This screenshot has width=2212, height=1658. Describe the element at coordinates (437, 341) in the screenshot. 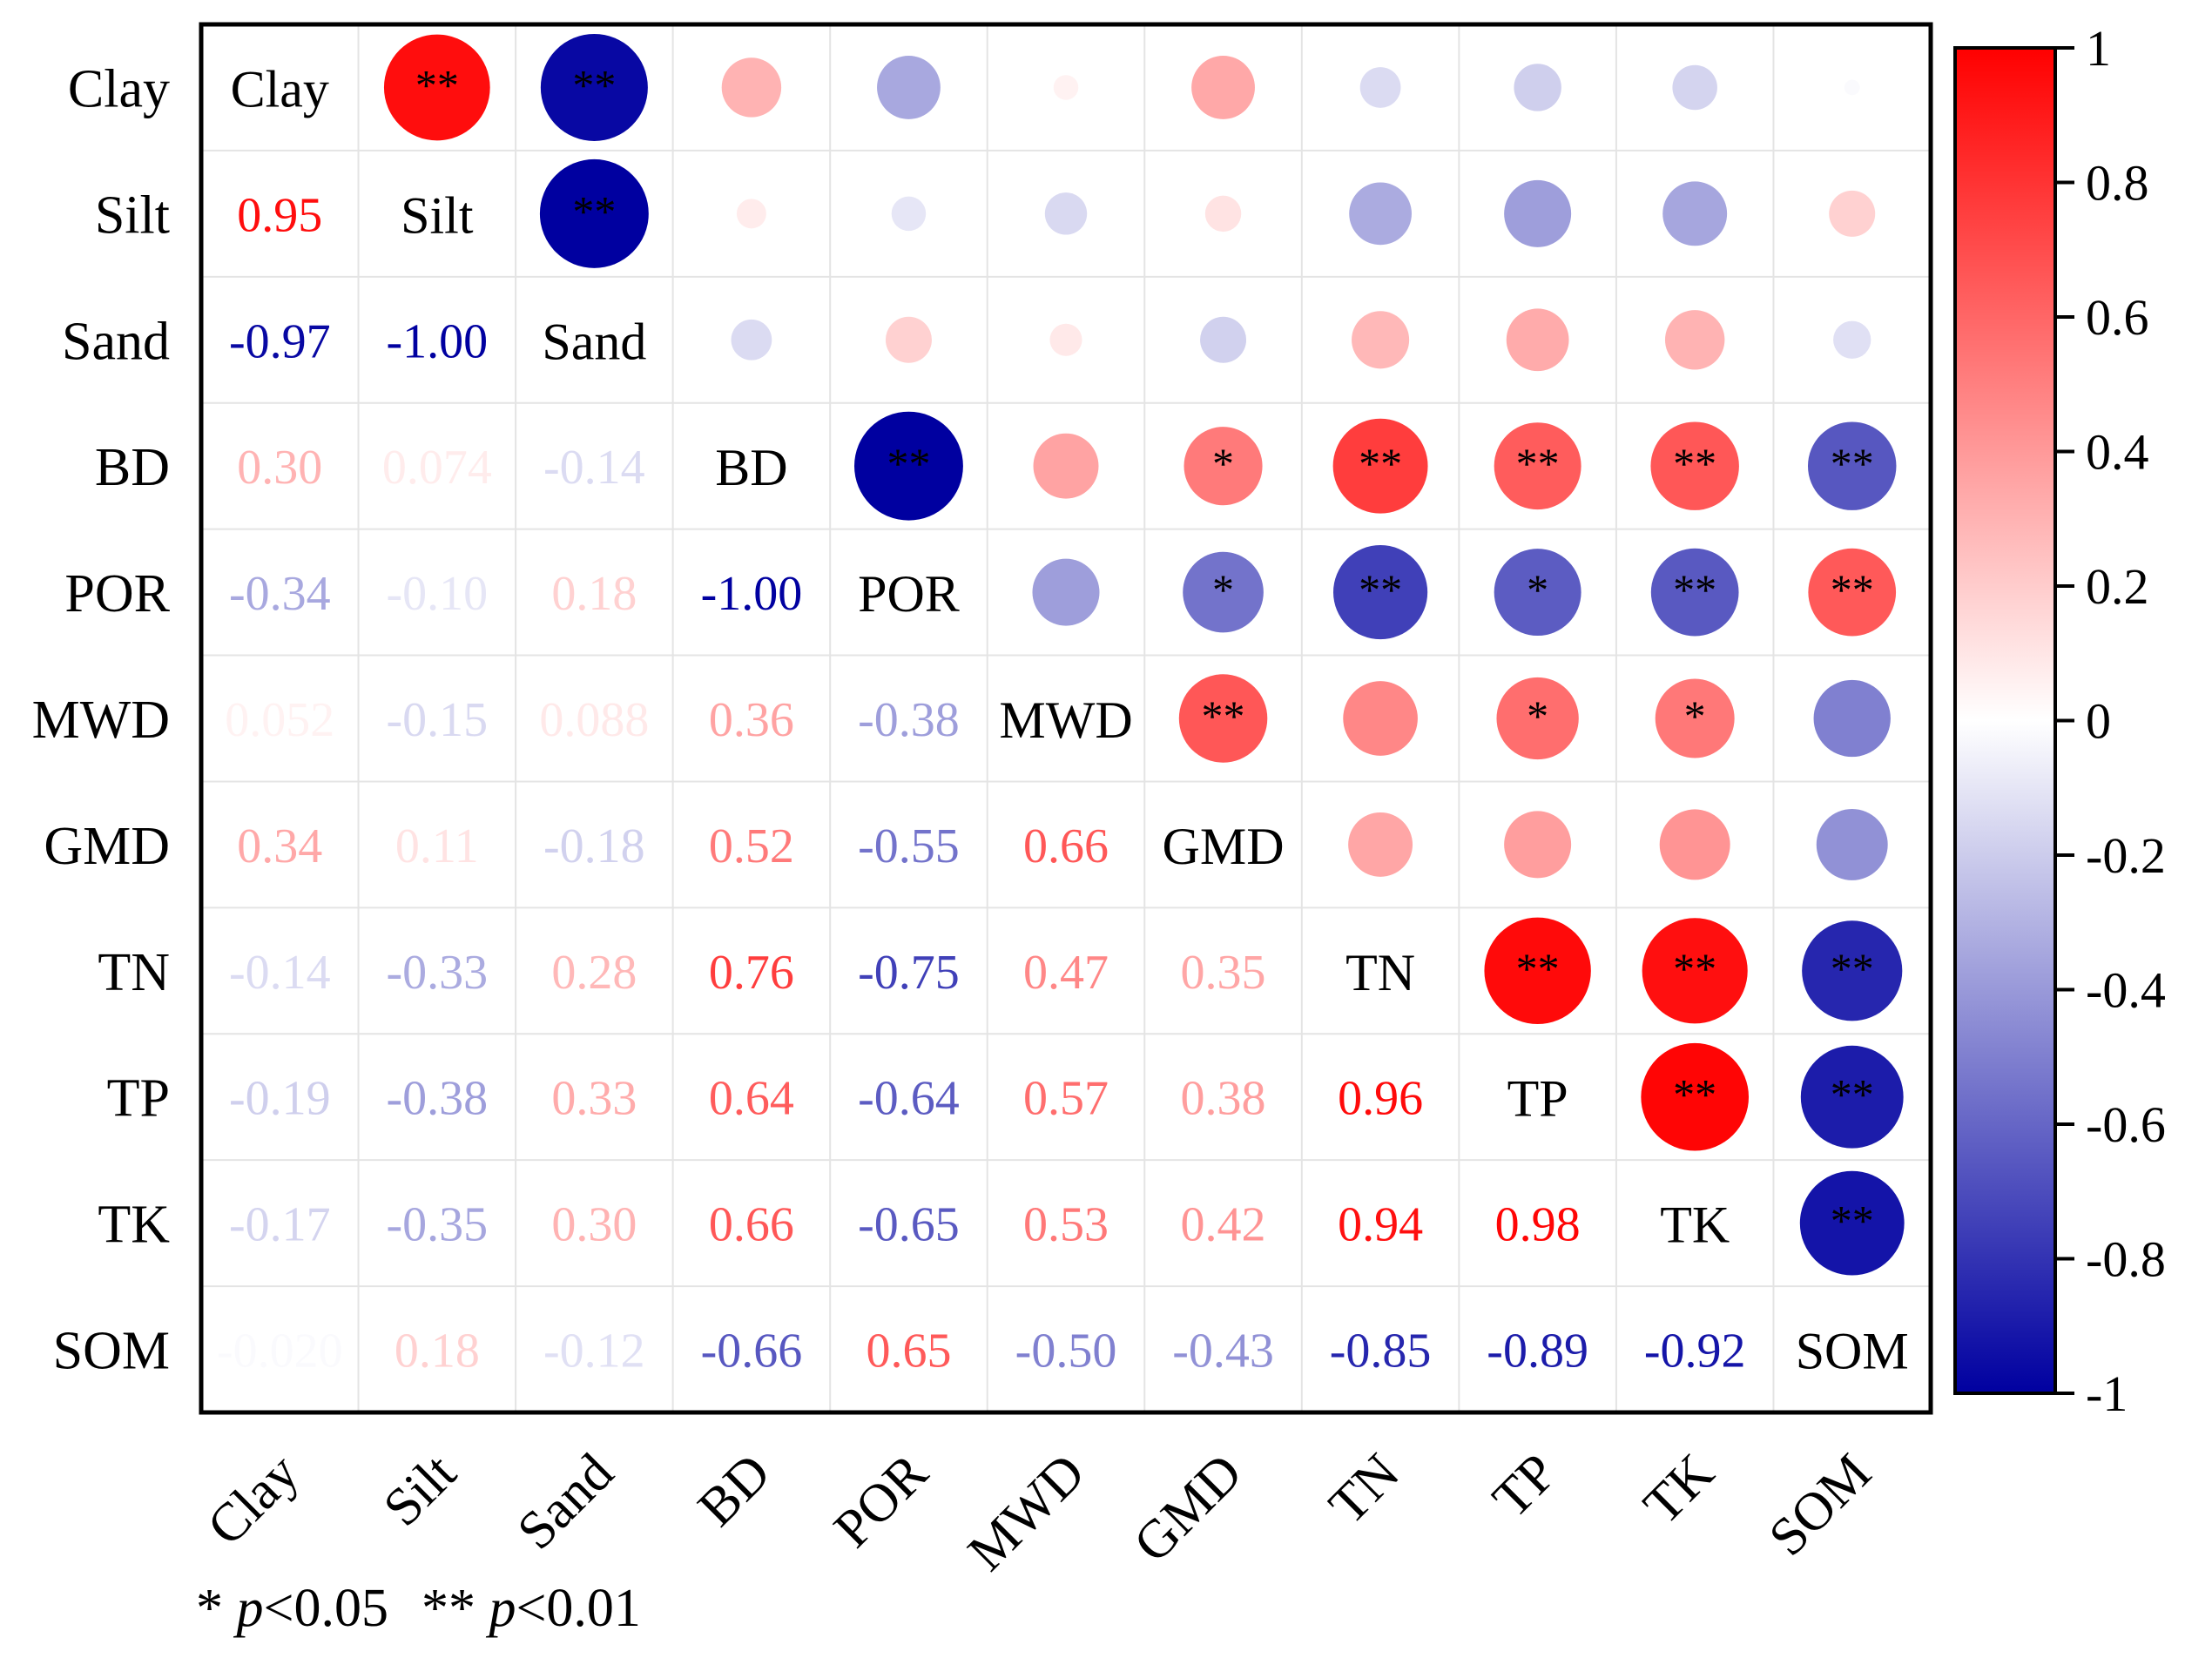

I see `correlation-value: -1.00` at that location.